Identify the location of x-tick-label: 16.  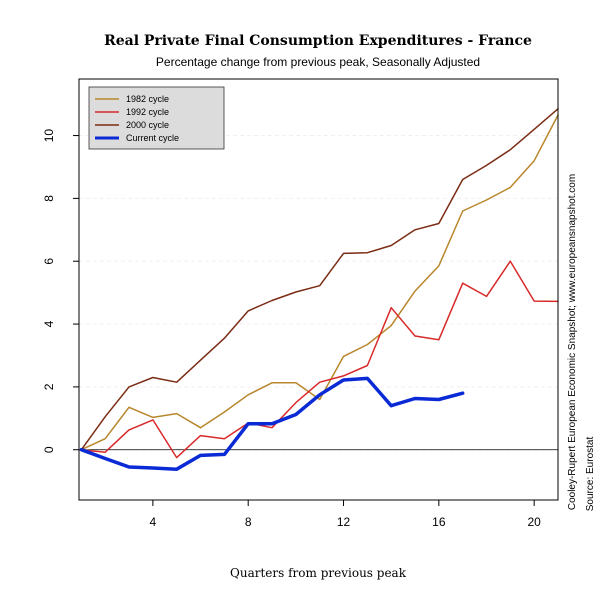
(439, 522).